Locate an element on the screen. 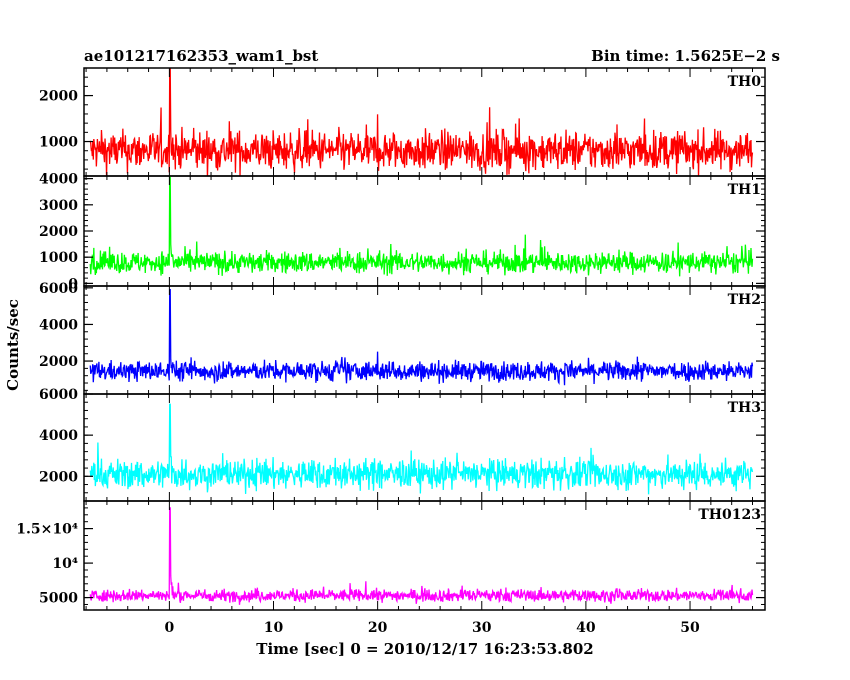  series-th3 is located at coordinates (421, 449).